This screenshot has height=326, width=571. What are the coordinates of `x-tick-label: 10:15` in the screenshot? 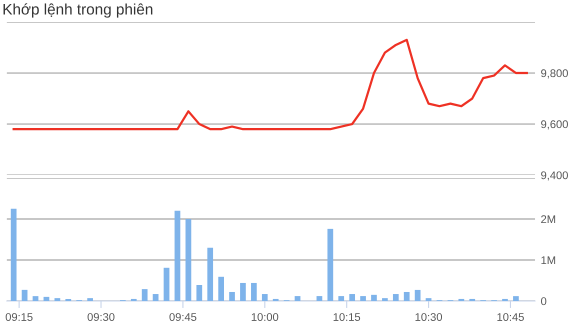 It's located at (347, 317).